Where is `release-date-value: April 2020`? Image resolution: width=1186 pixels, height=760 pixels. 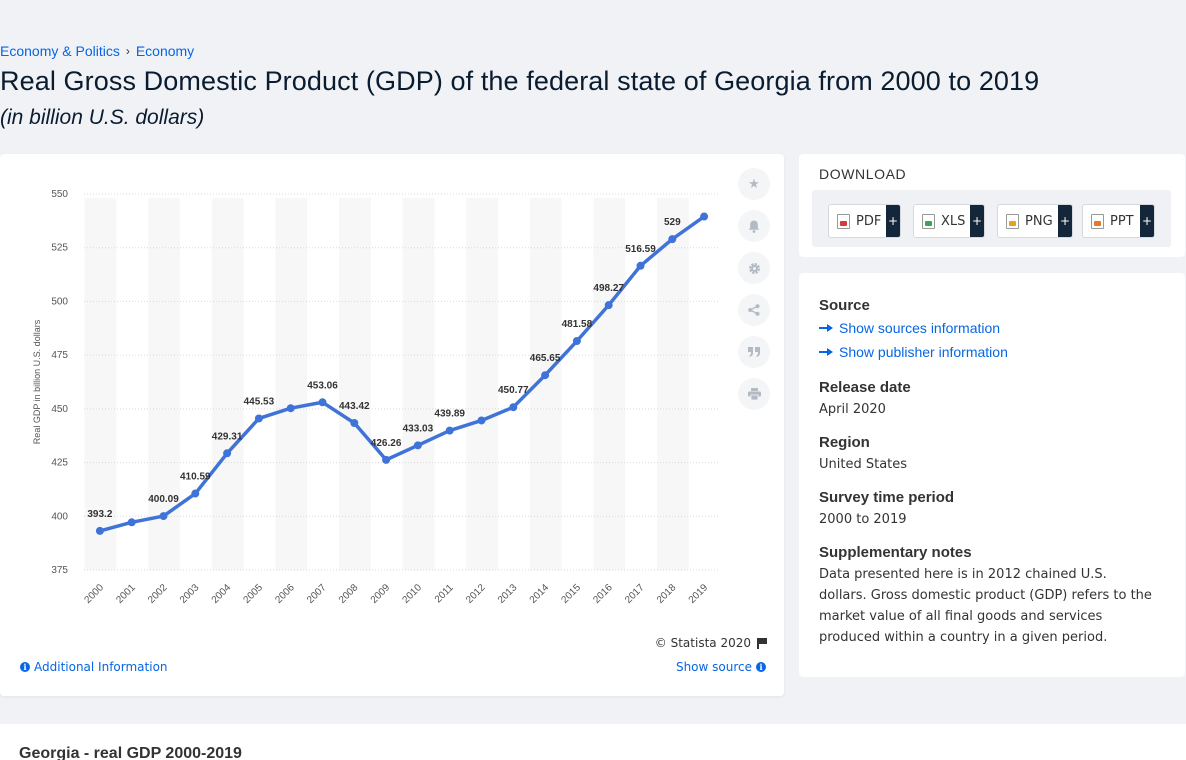
release-date-value: April 2020 is located at coordinates (852, 409).